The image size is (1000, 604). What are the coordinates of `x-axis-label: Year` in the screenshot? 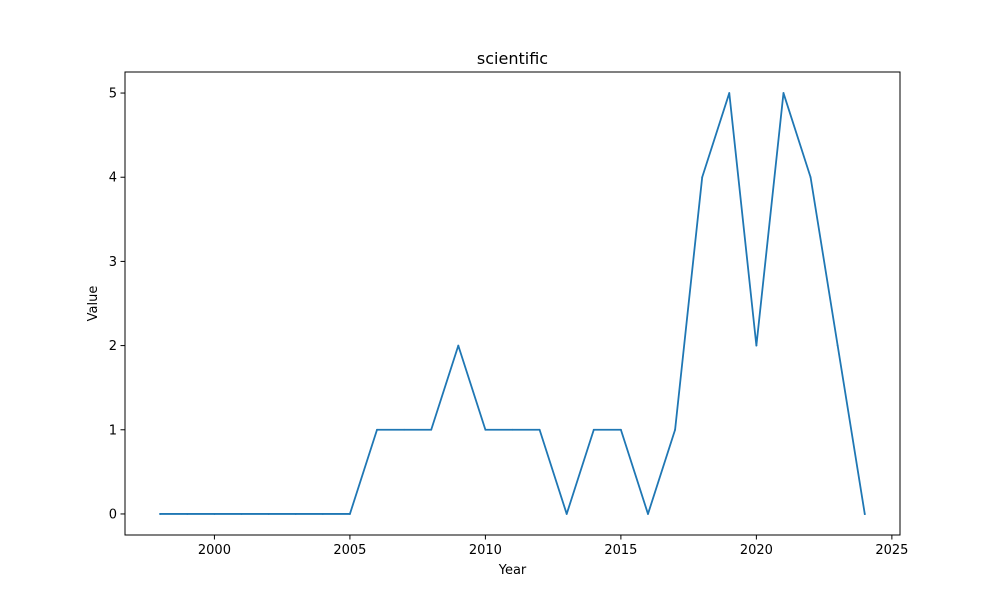 It's located at (512, 570).